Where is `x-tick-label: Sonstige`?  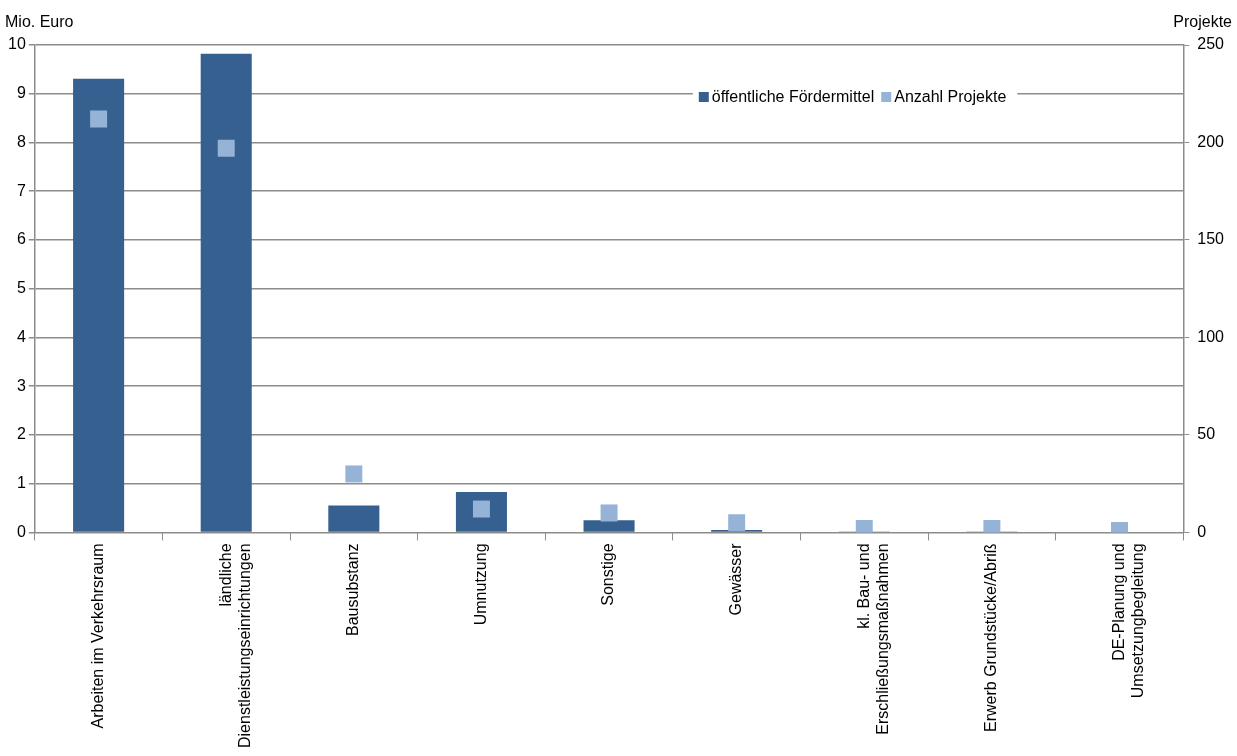 x-tick-label: Sonstige is located at coordinates (608, 574).